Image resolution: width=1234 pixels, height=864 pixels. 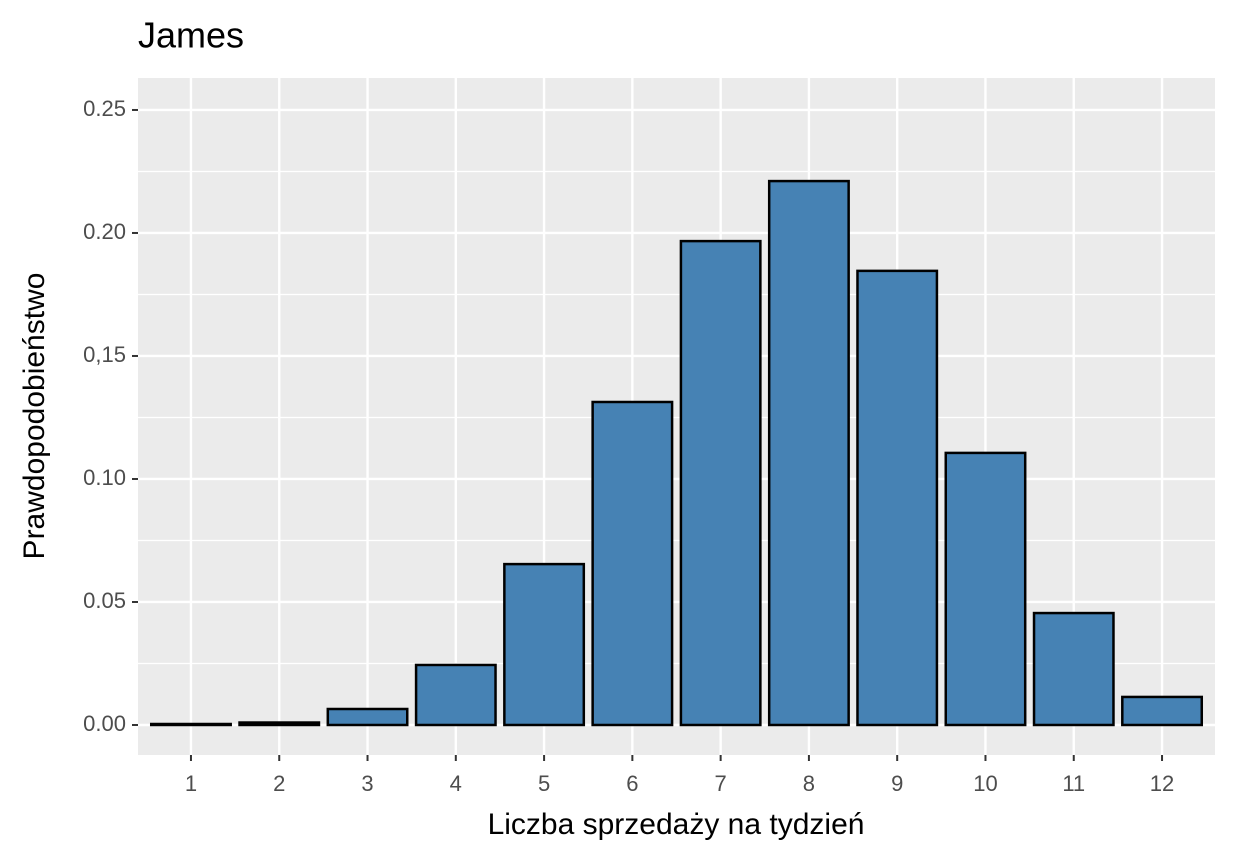 What do you see at coordinates (676, 824) in the screenshot?
I see `x-axis-label: Liczba sprzedaży na tydzień` at bounding box center [676, 824].